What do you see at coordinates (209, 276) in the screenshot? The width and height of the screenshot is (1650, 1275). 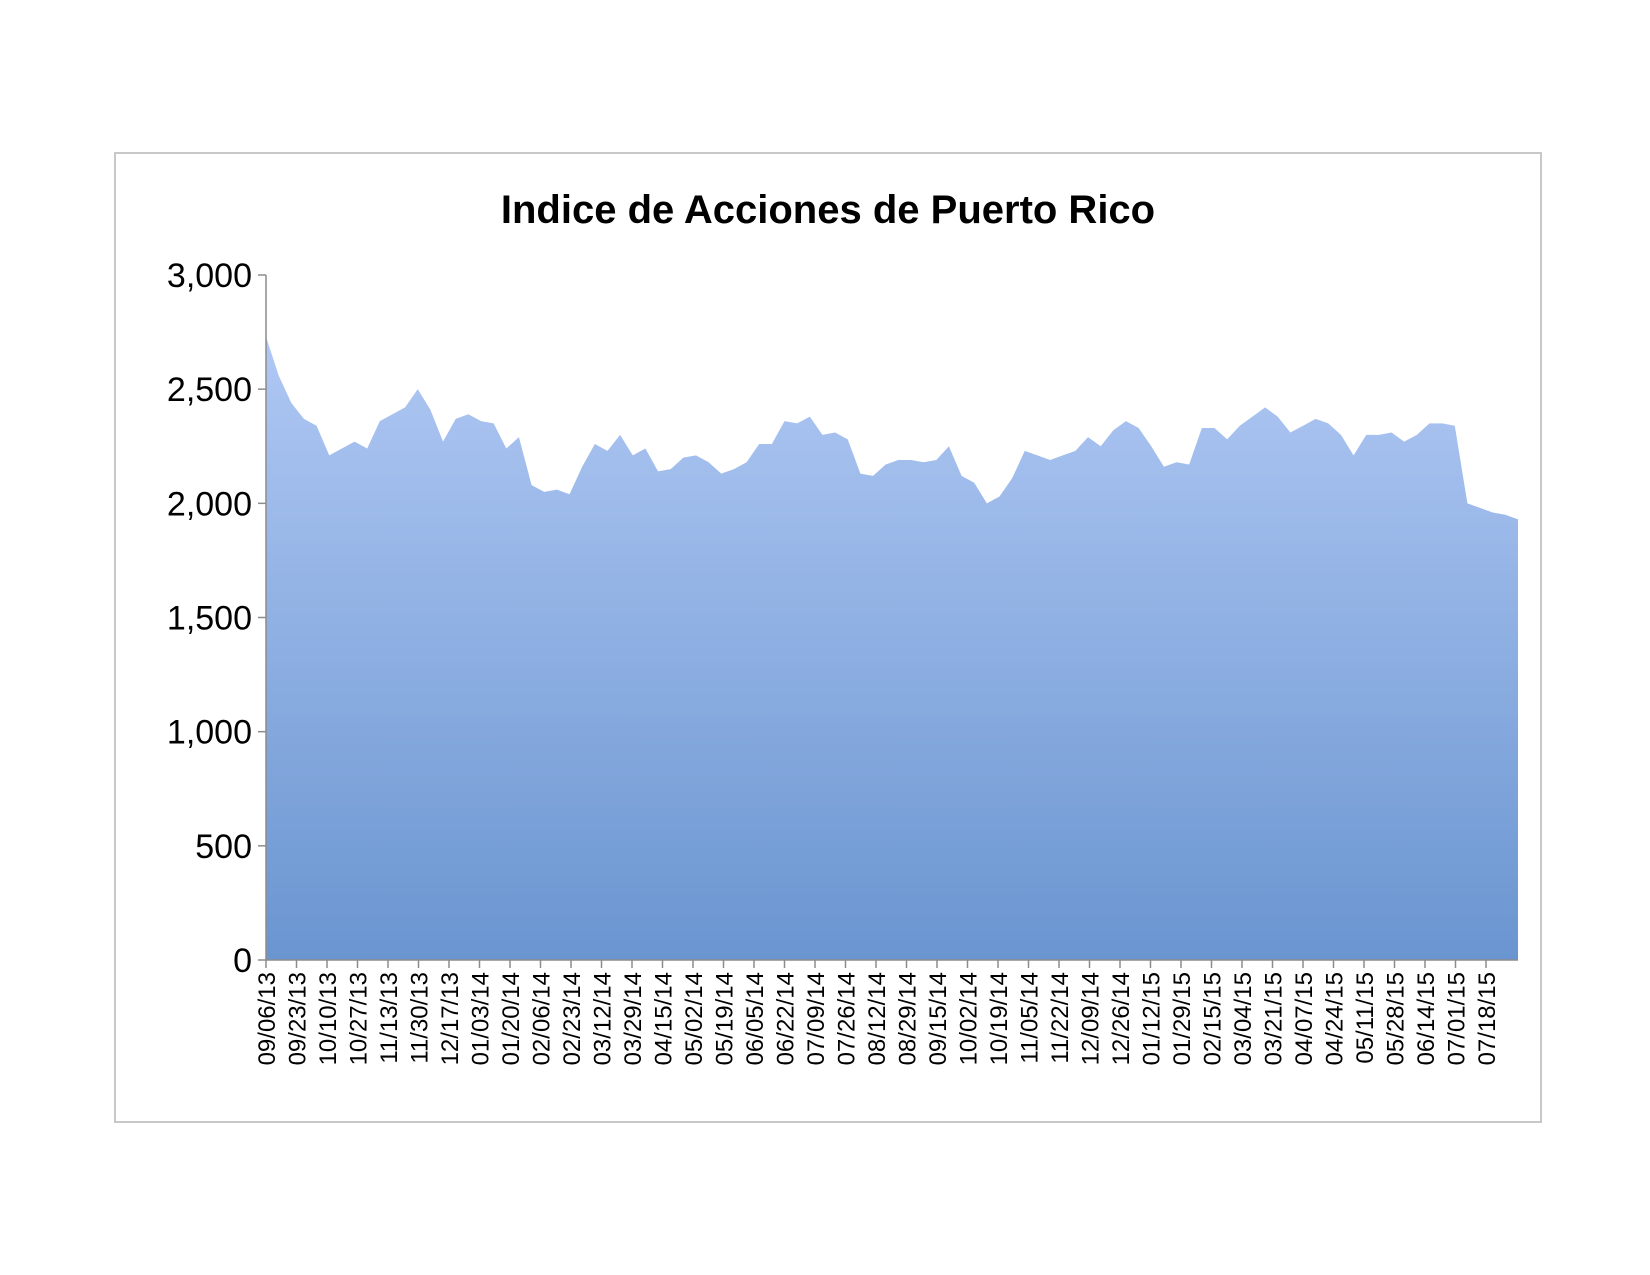 I see `y-tick-label: 3,000` at bounding box center [209, 276].